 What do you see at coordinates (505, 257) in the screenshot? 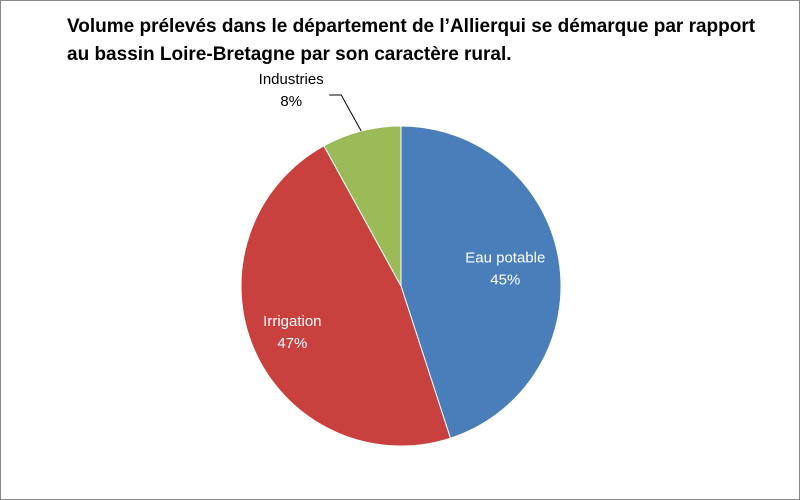
I see `data-label-name: Eau potable` at bounding box center [505, 257].